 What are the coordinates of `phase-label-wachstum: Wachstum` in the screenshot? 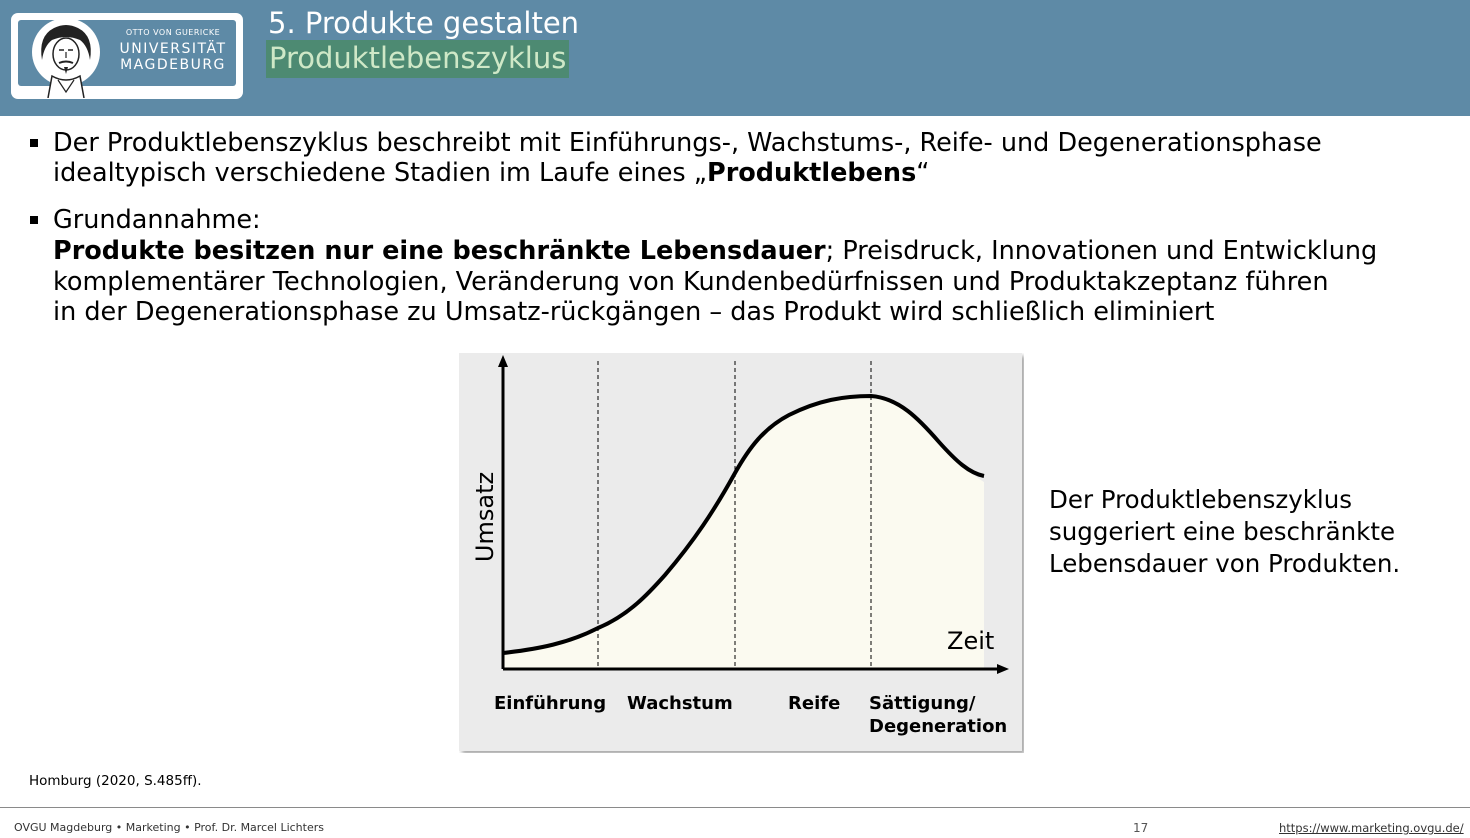 It's located at (680, 703).